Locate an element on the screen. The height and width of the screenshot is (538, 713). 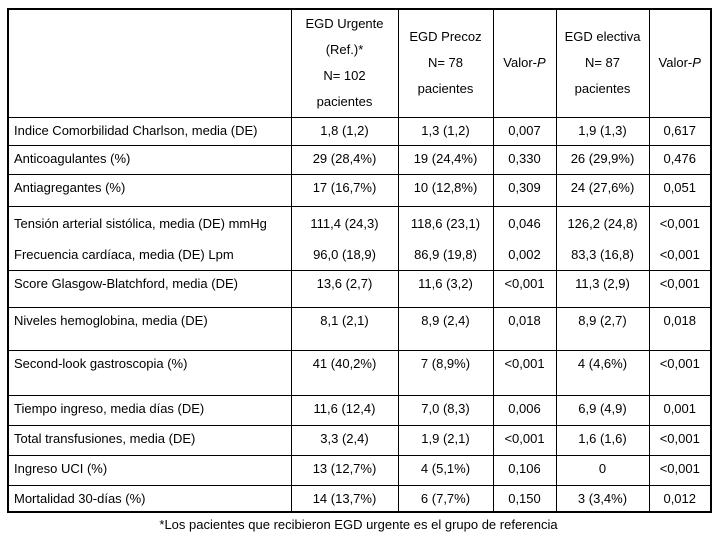
cell-line: Frecuencia cardíaca, media (DE) Lpm is located at coordinates (124, 254).